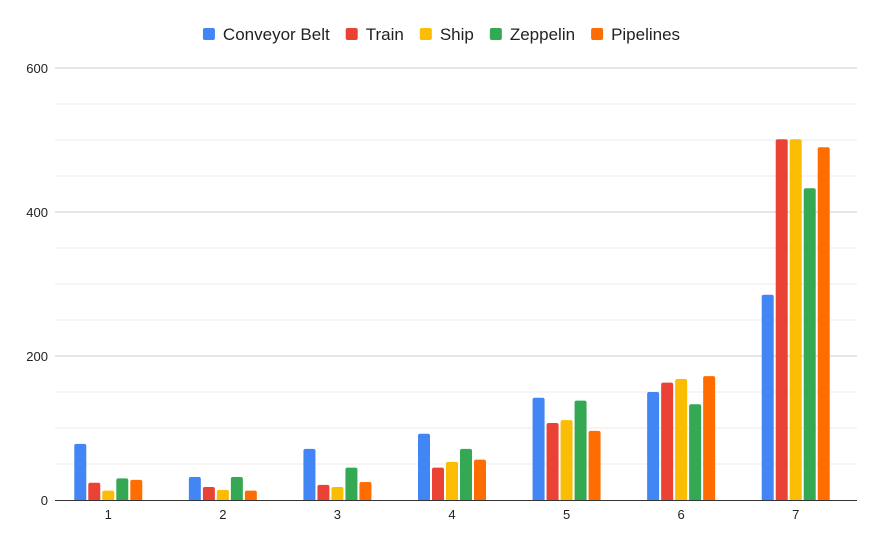 The width and height of the screenshot is (883, 545). Describe the element at coordinates (108, 514) in the screenshot. I see `x-tick-label: 1` at that location.